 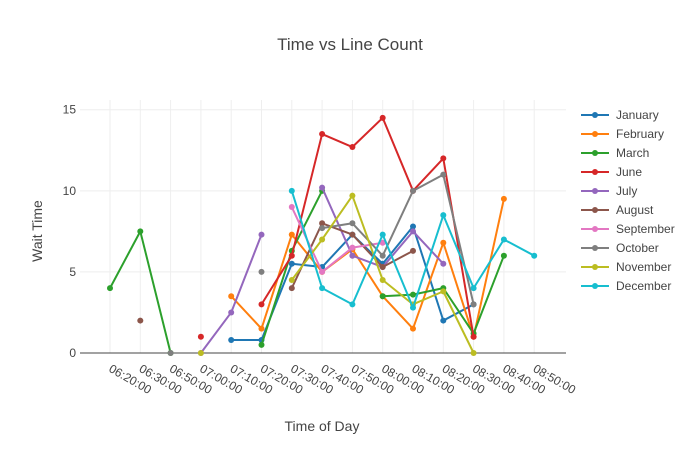 I want to click on y-tick-label: 15, so click(x=70, y=110).